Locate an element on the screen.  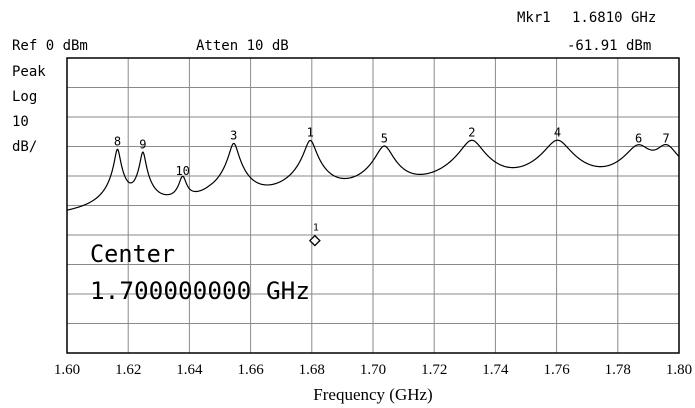
scale-div-unit: dB/ is located at coordinates (24, 147).